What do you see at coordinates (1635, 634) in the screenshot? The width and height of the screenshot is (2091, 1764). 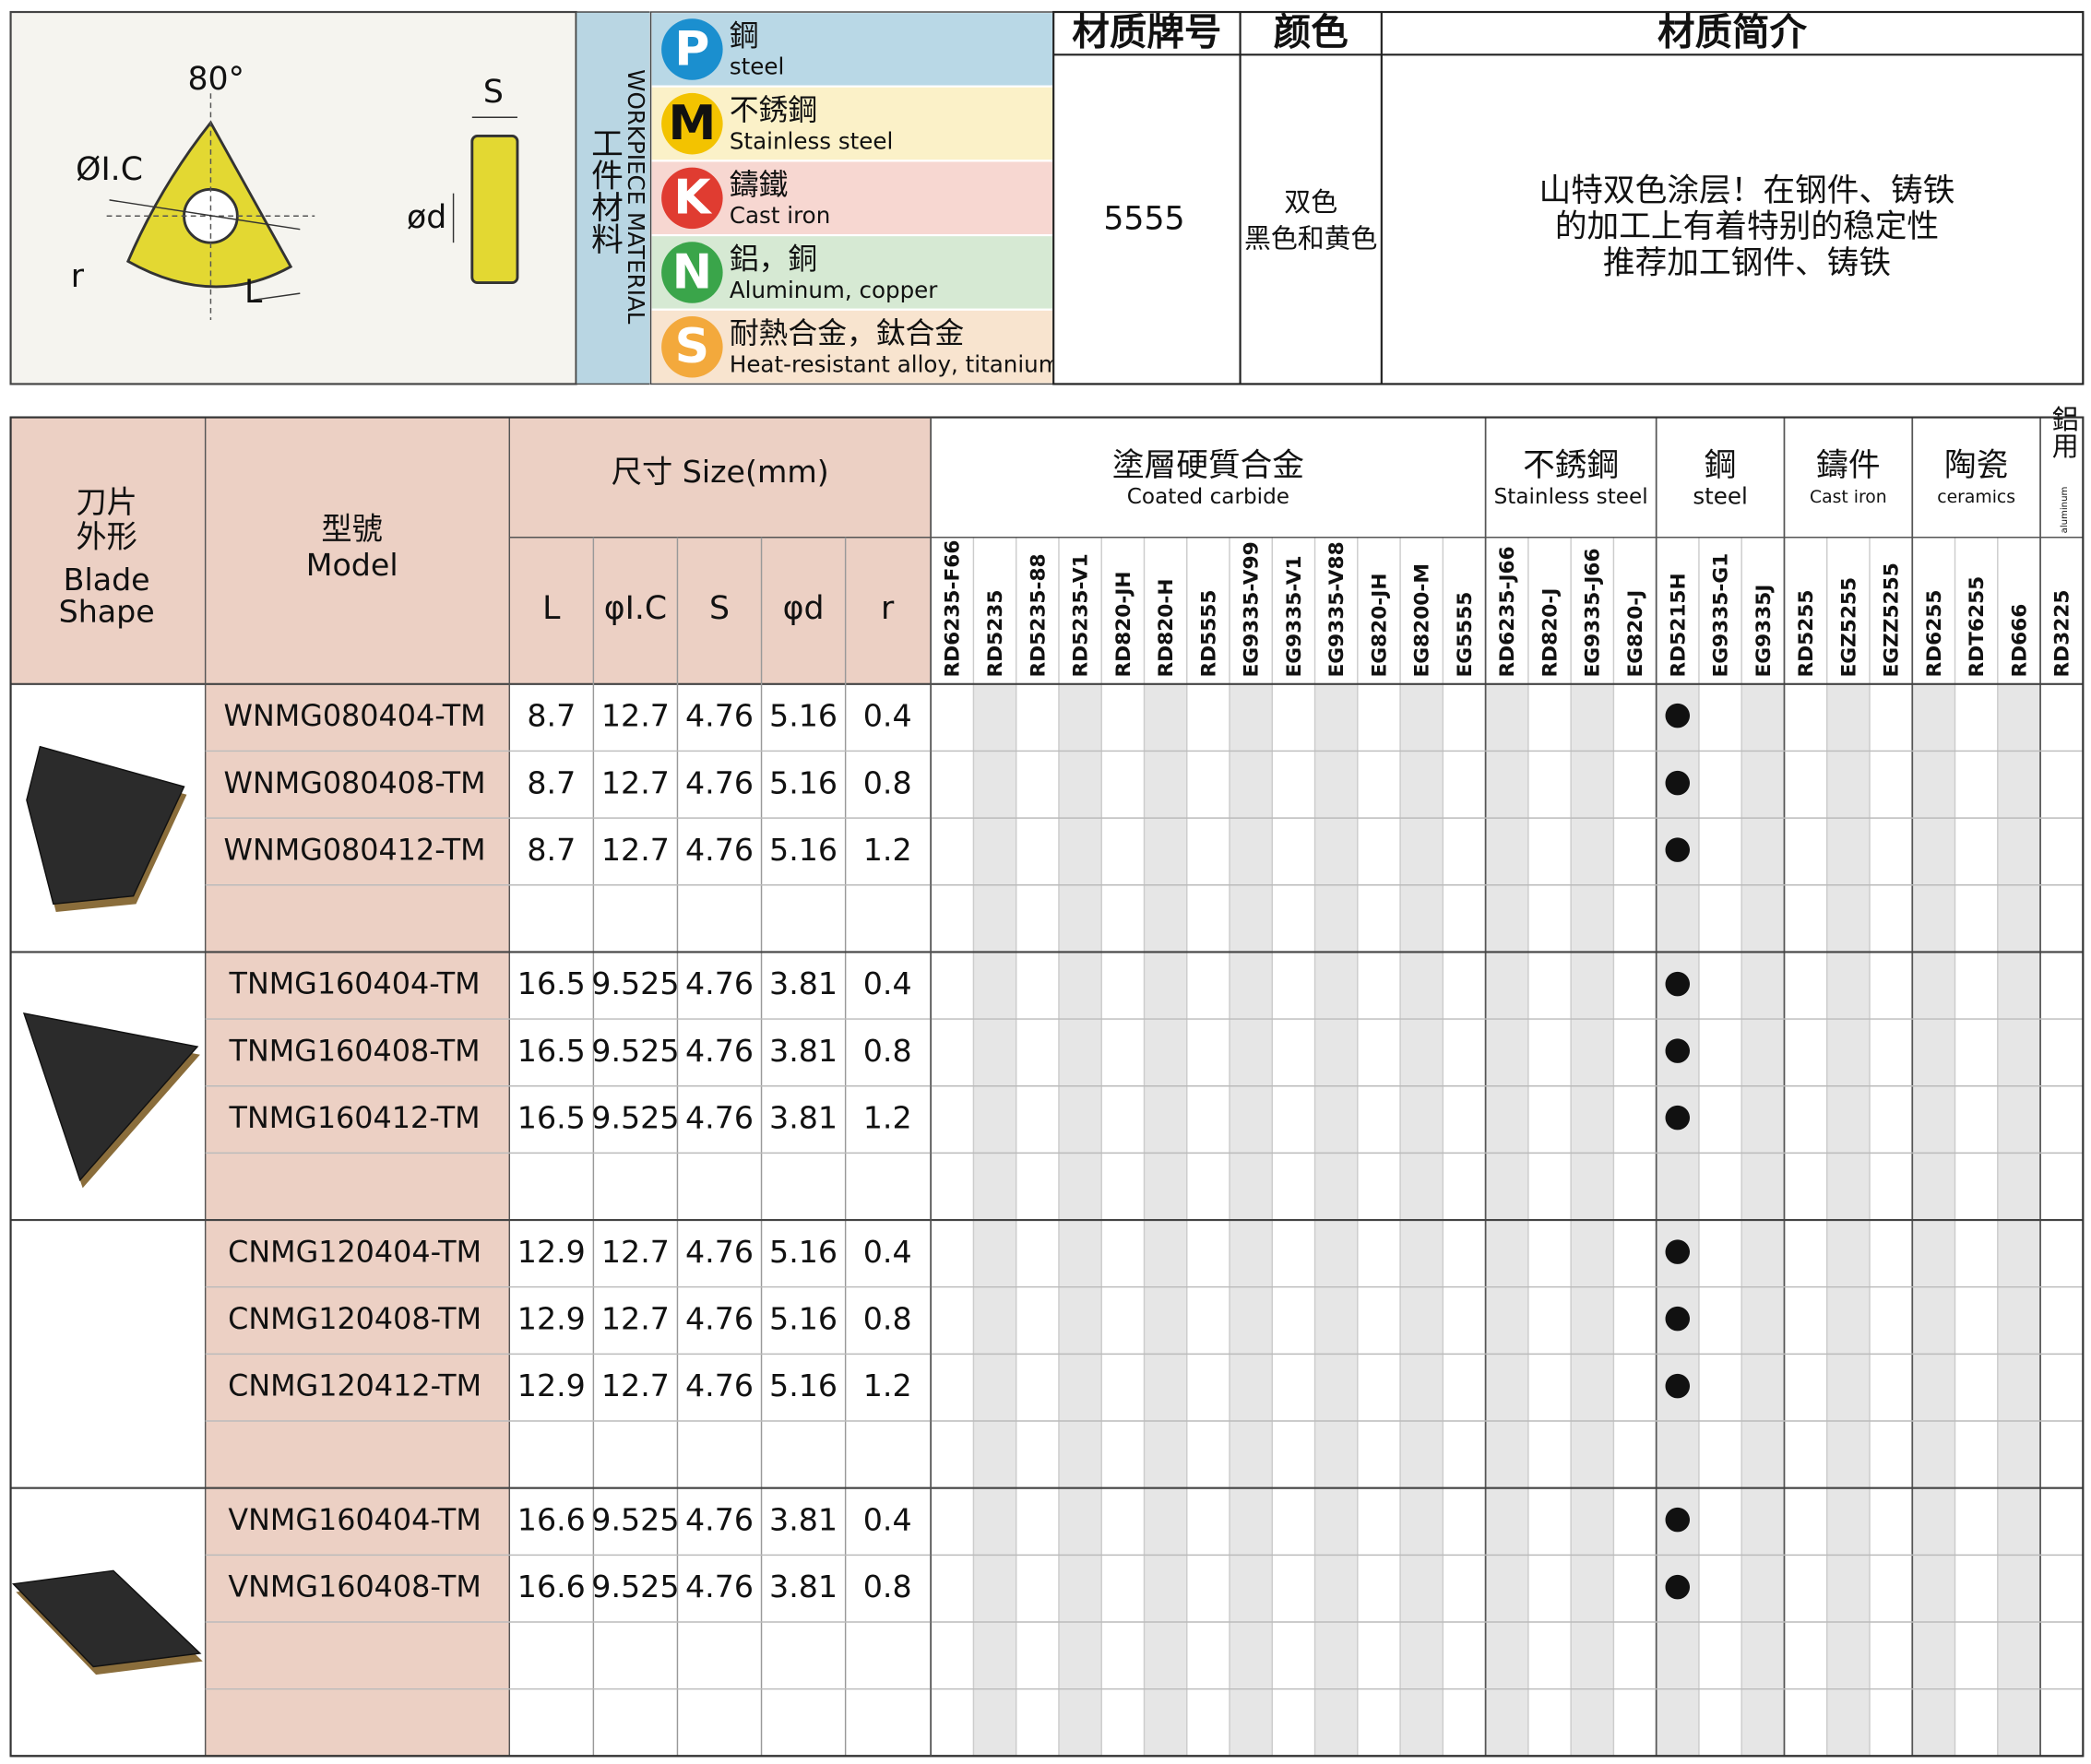 I see `grade-label: EG820-J` at bounding box center [1635, 634].